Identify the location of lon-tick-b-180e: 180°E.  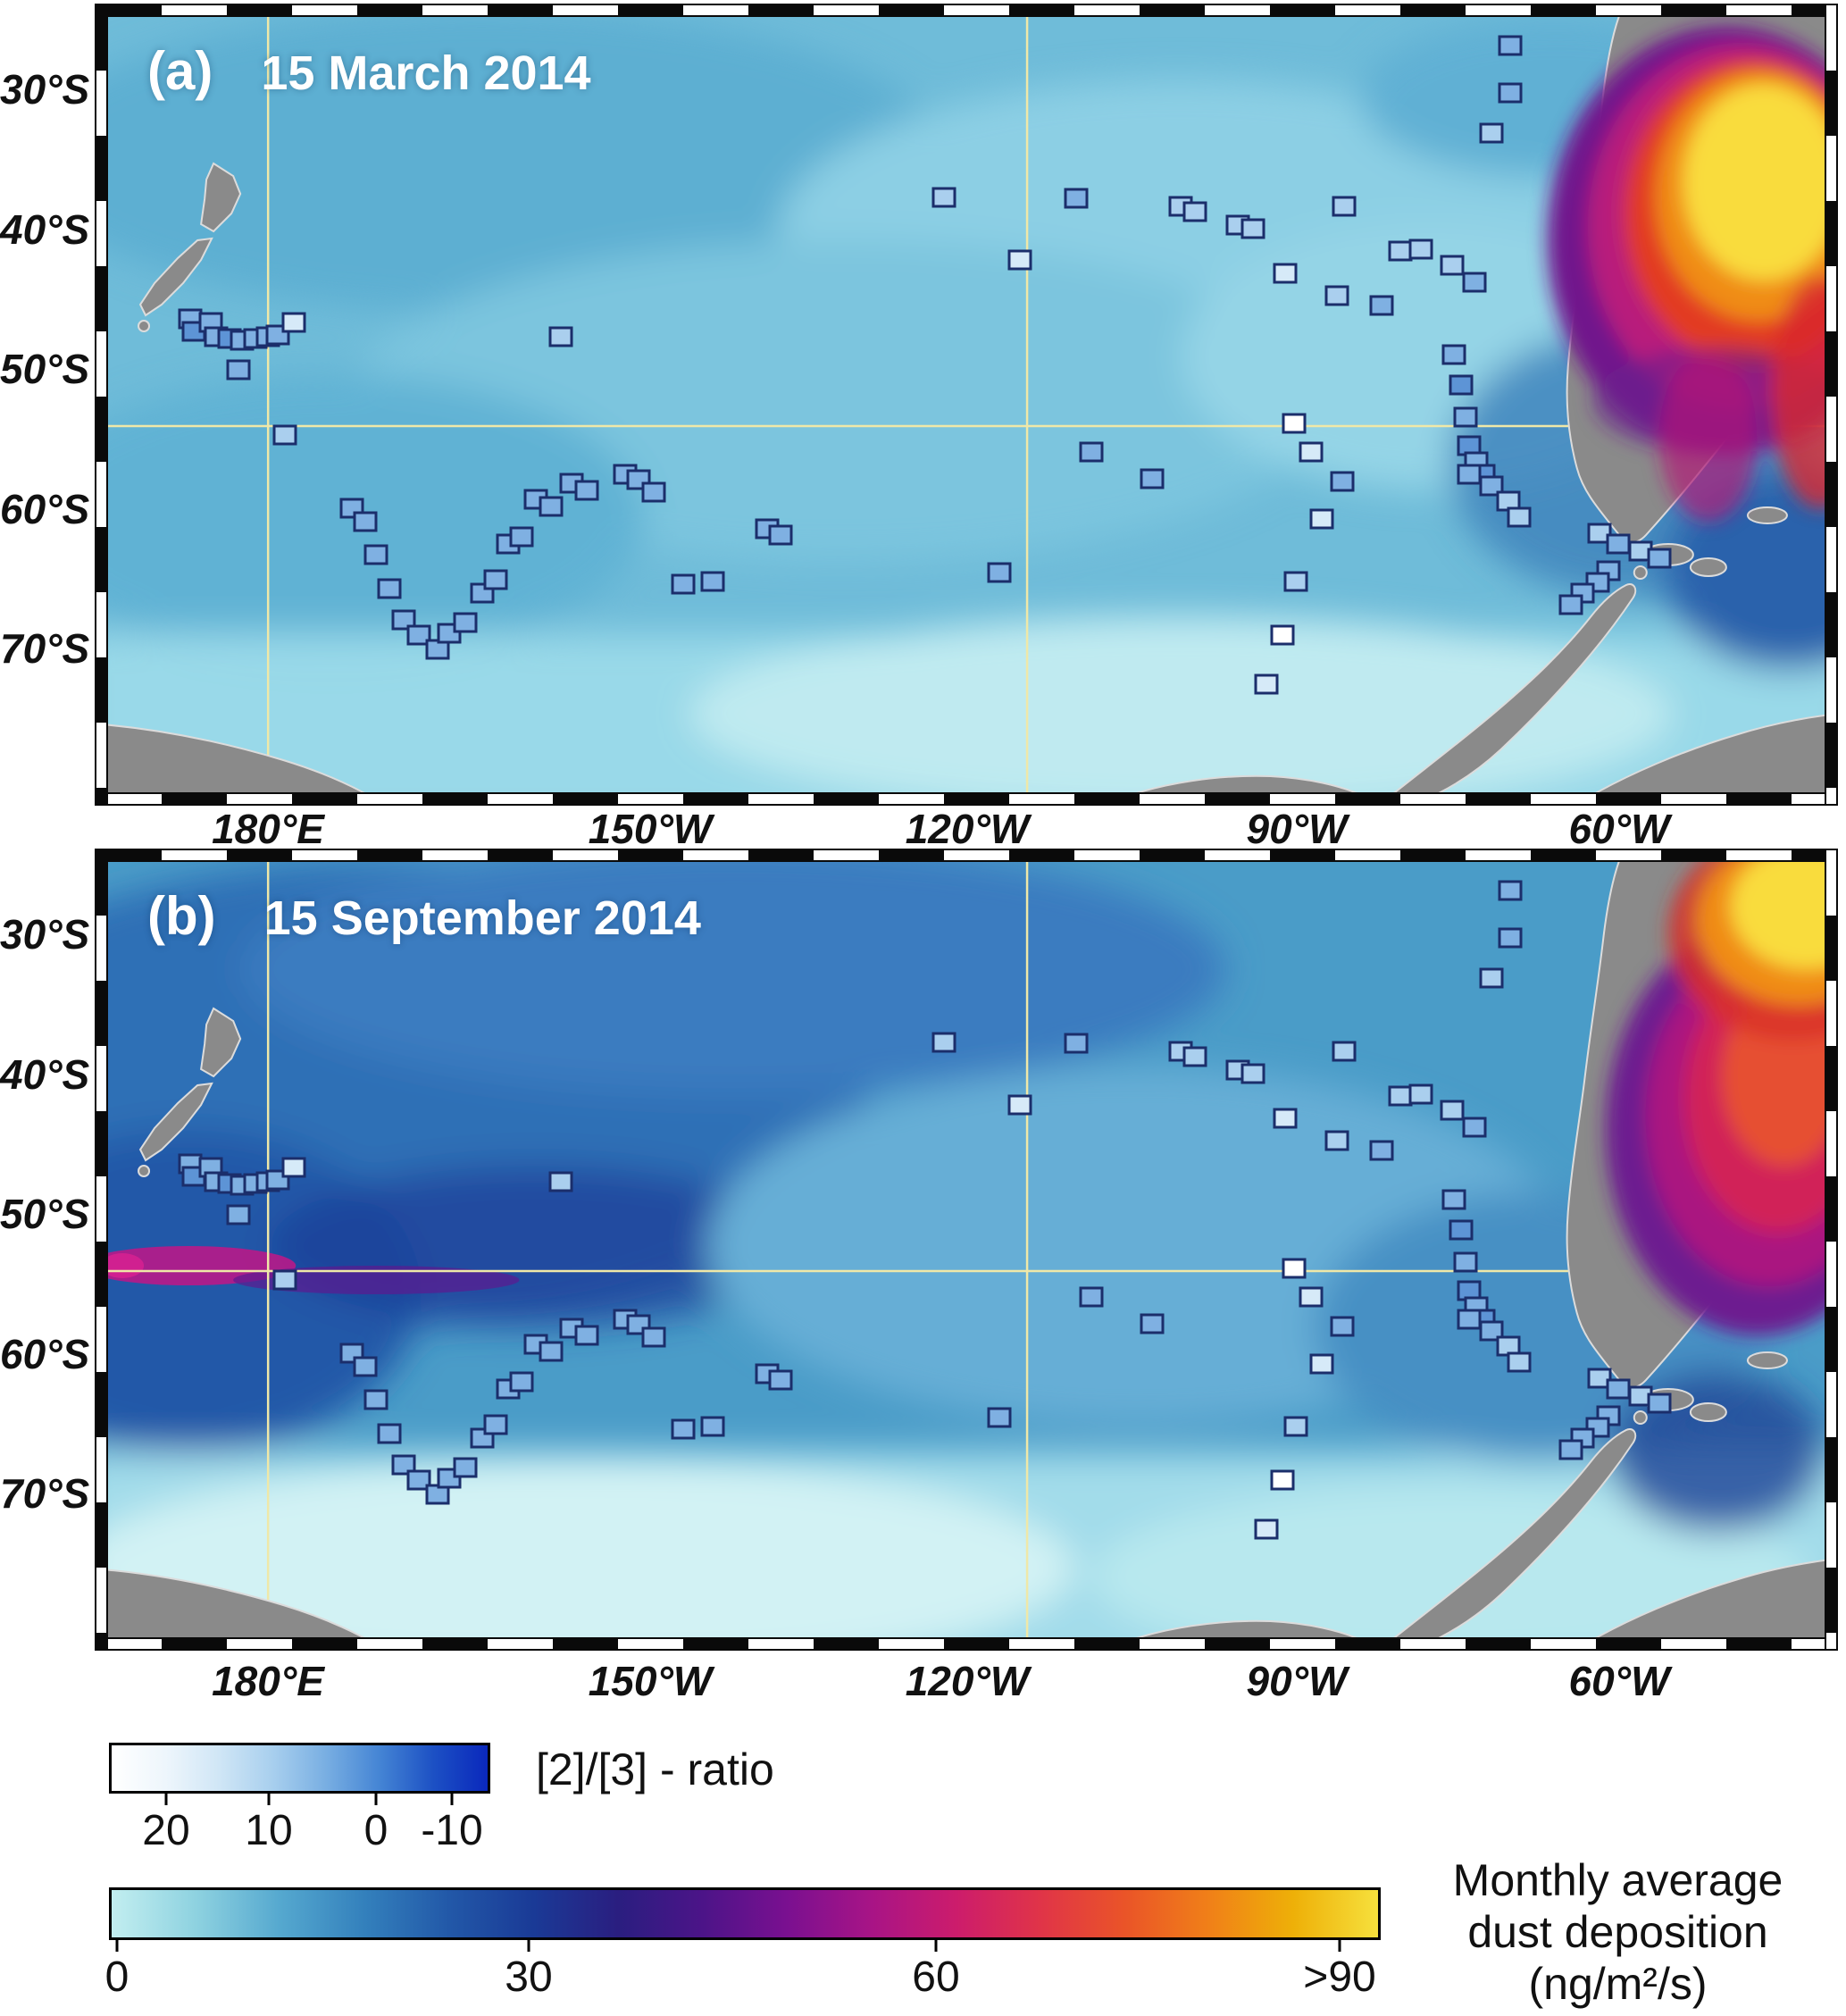
(268, 1681).